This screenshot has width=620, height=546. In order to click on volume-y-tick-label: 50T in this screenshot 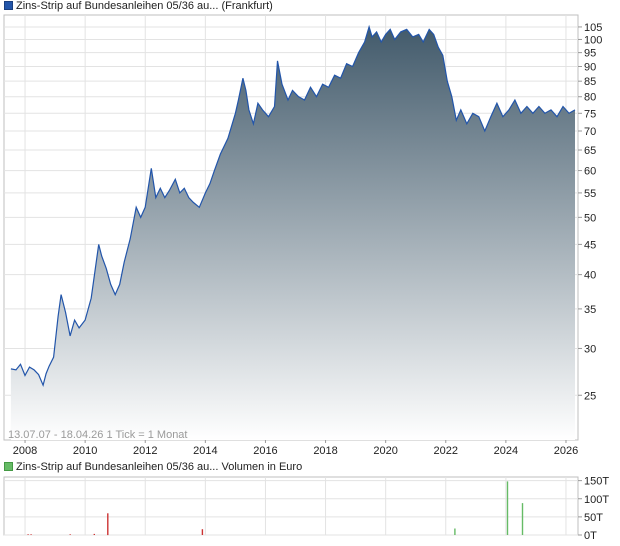, I will do `click(593, 518)`.